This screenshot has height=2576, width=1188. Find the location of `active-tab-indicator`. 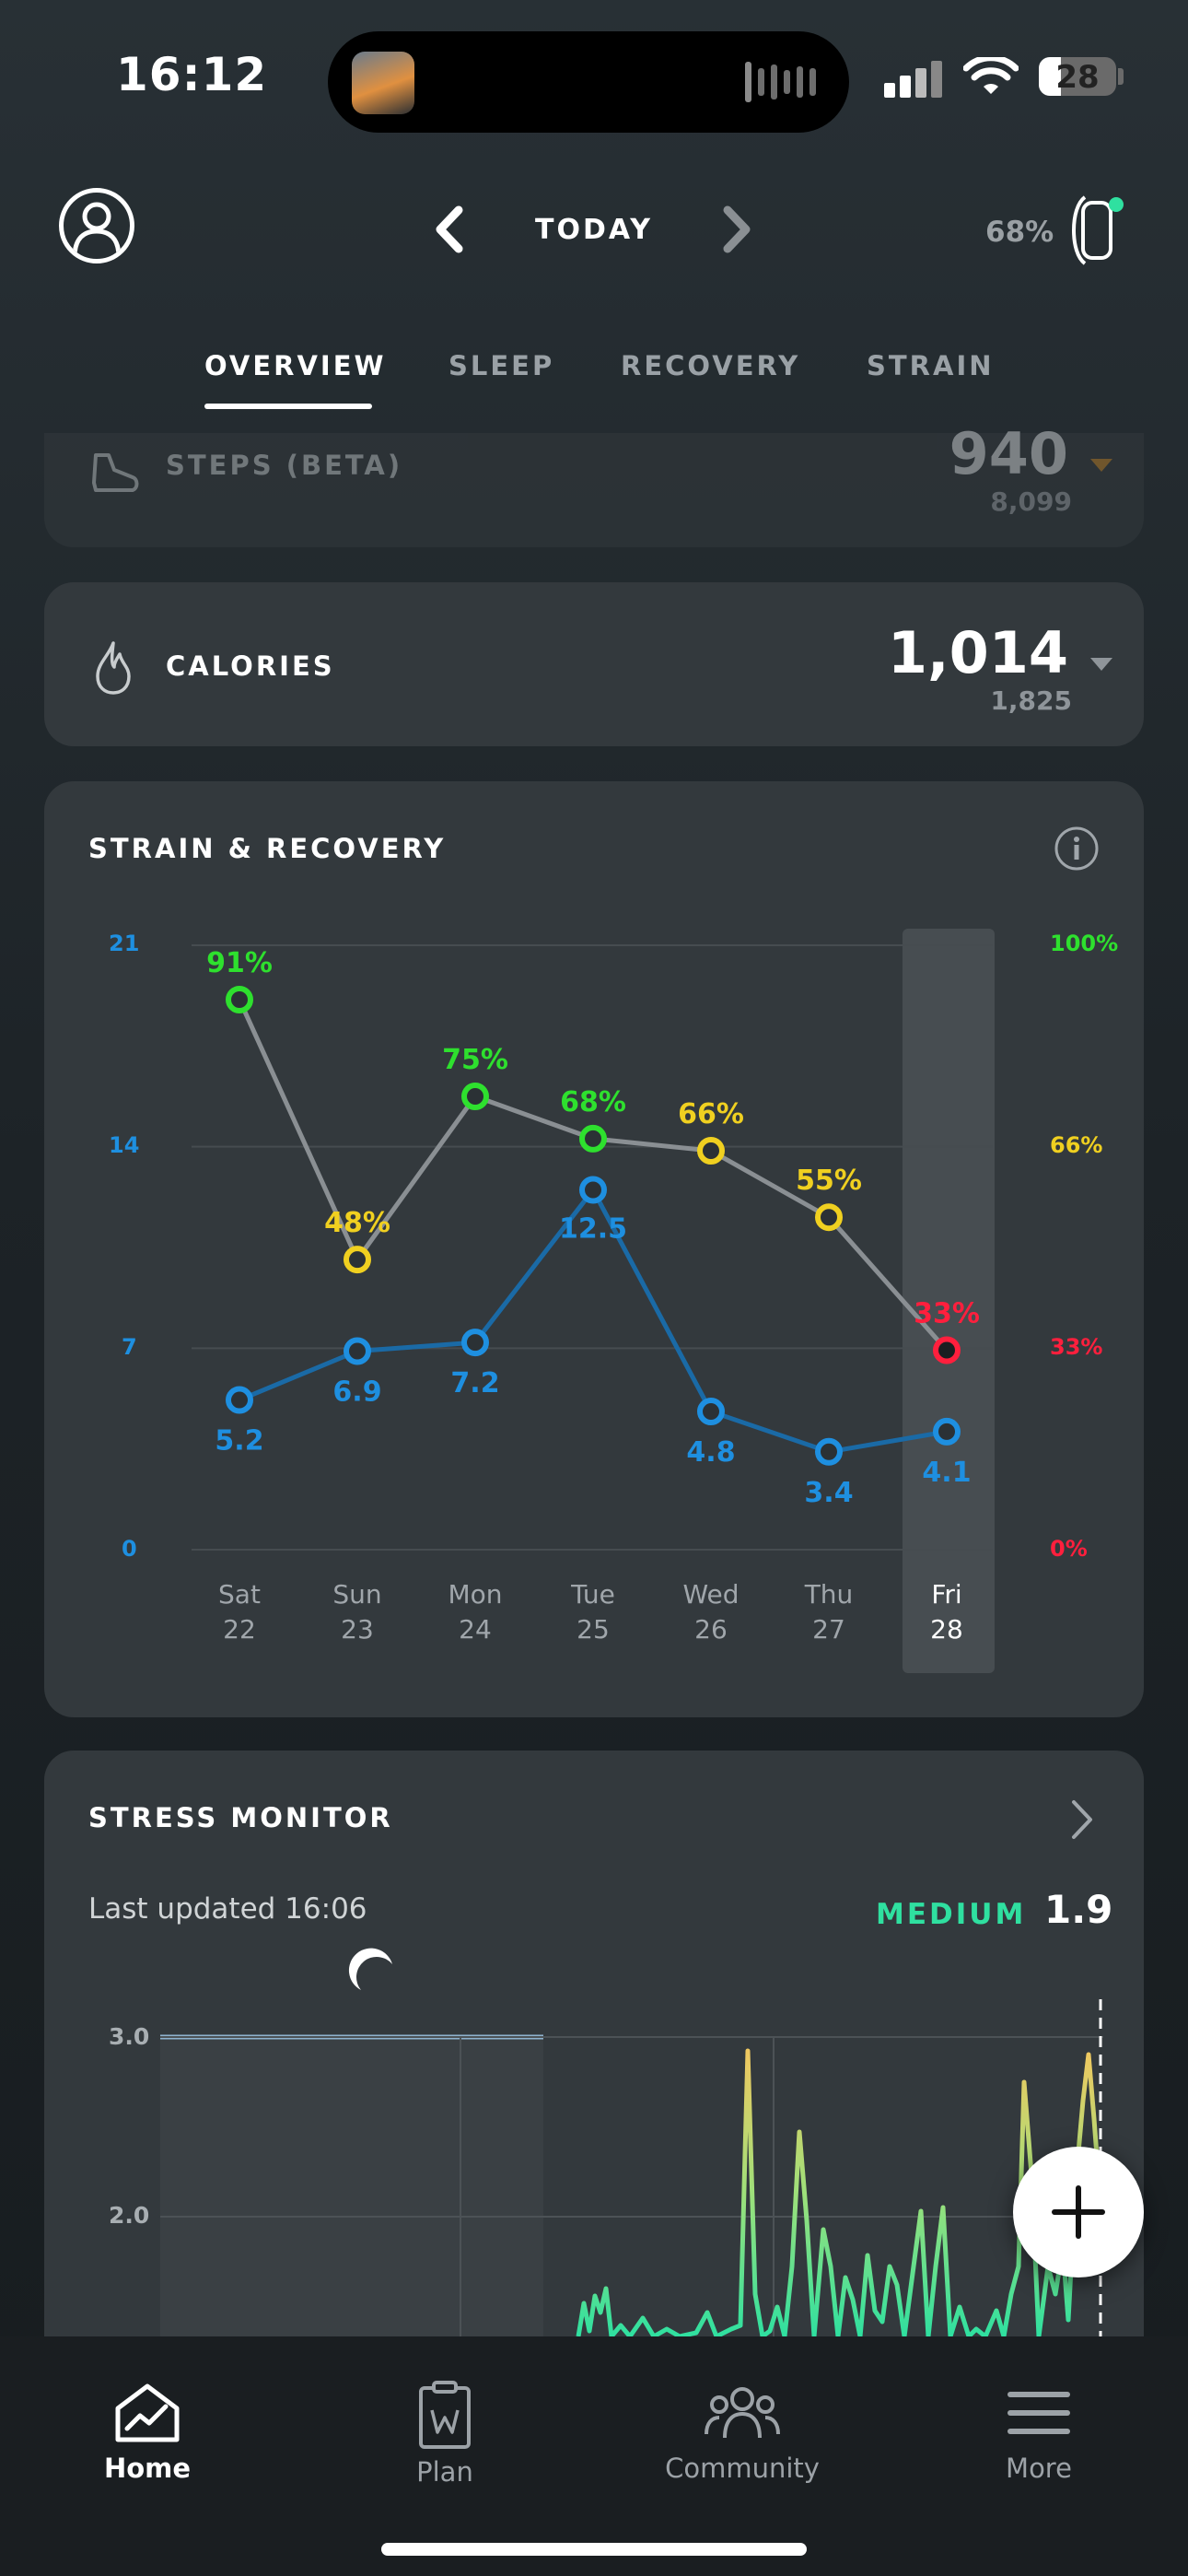

active-tab-indicator is located at coordinates (288, 406).